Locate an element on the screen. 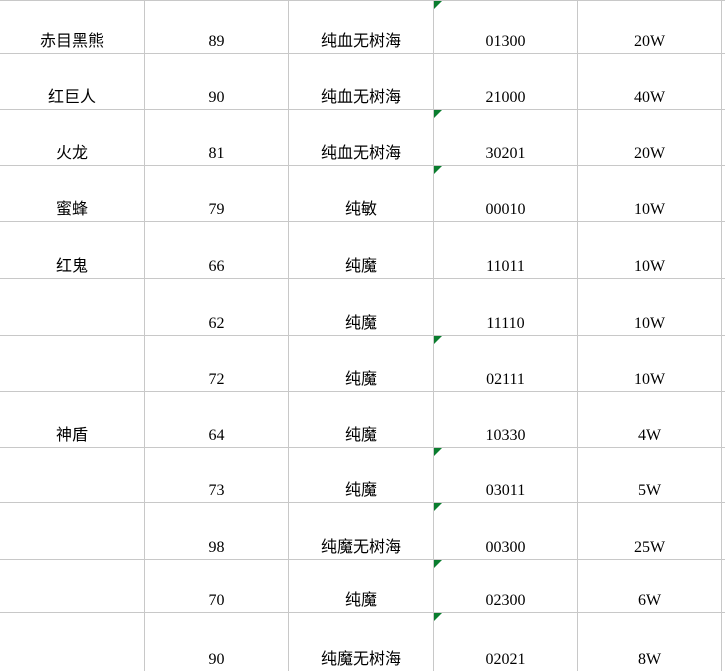  cell-level: 70 is located at coordinates (217, 586).